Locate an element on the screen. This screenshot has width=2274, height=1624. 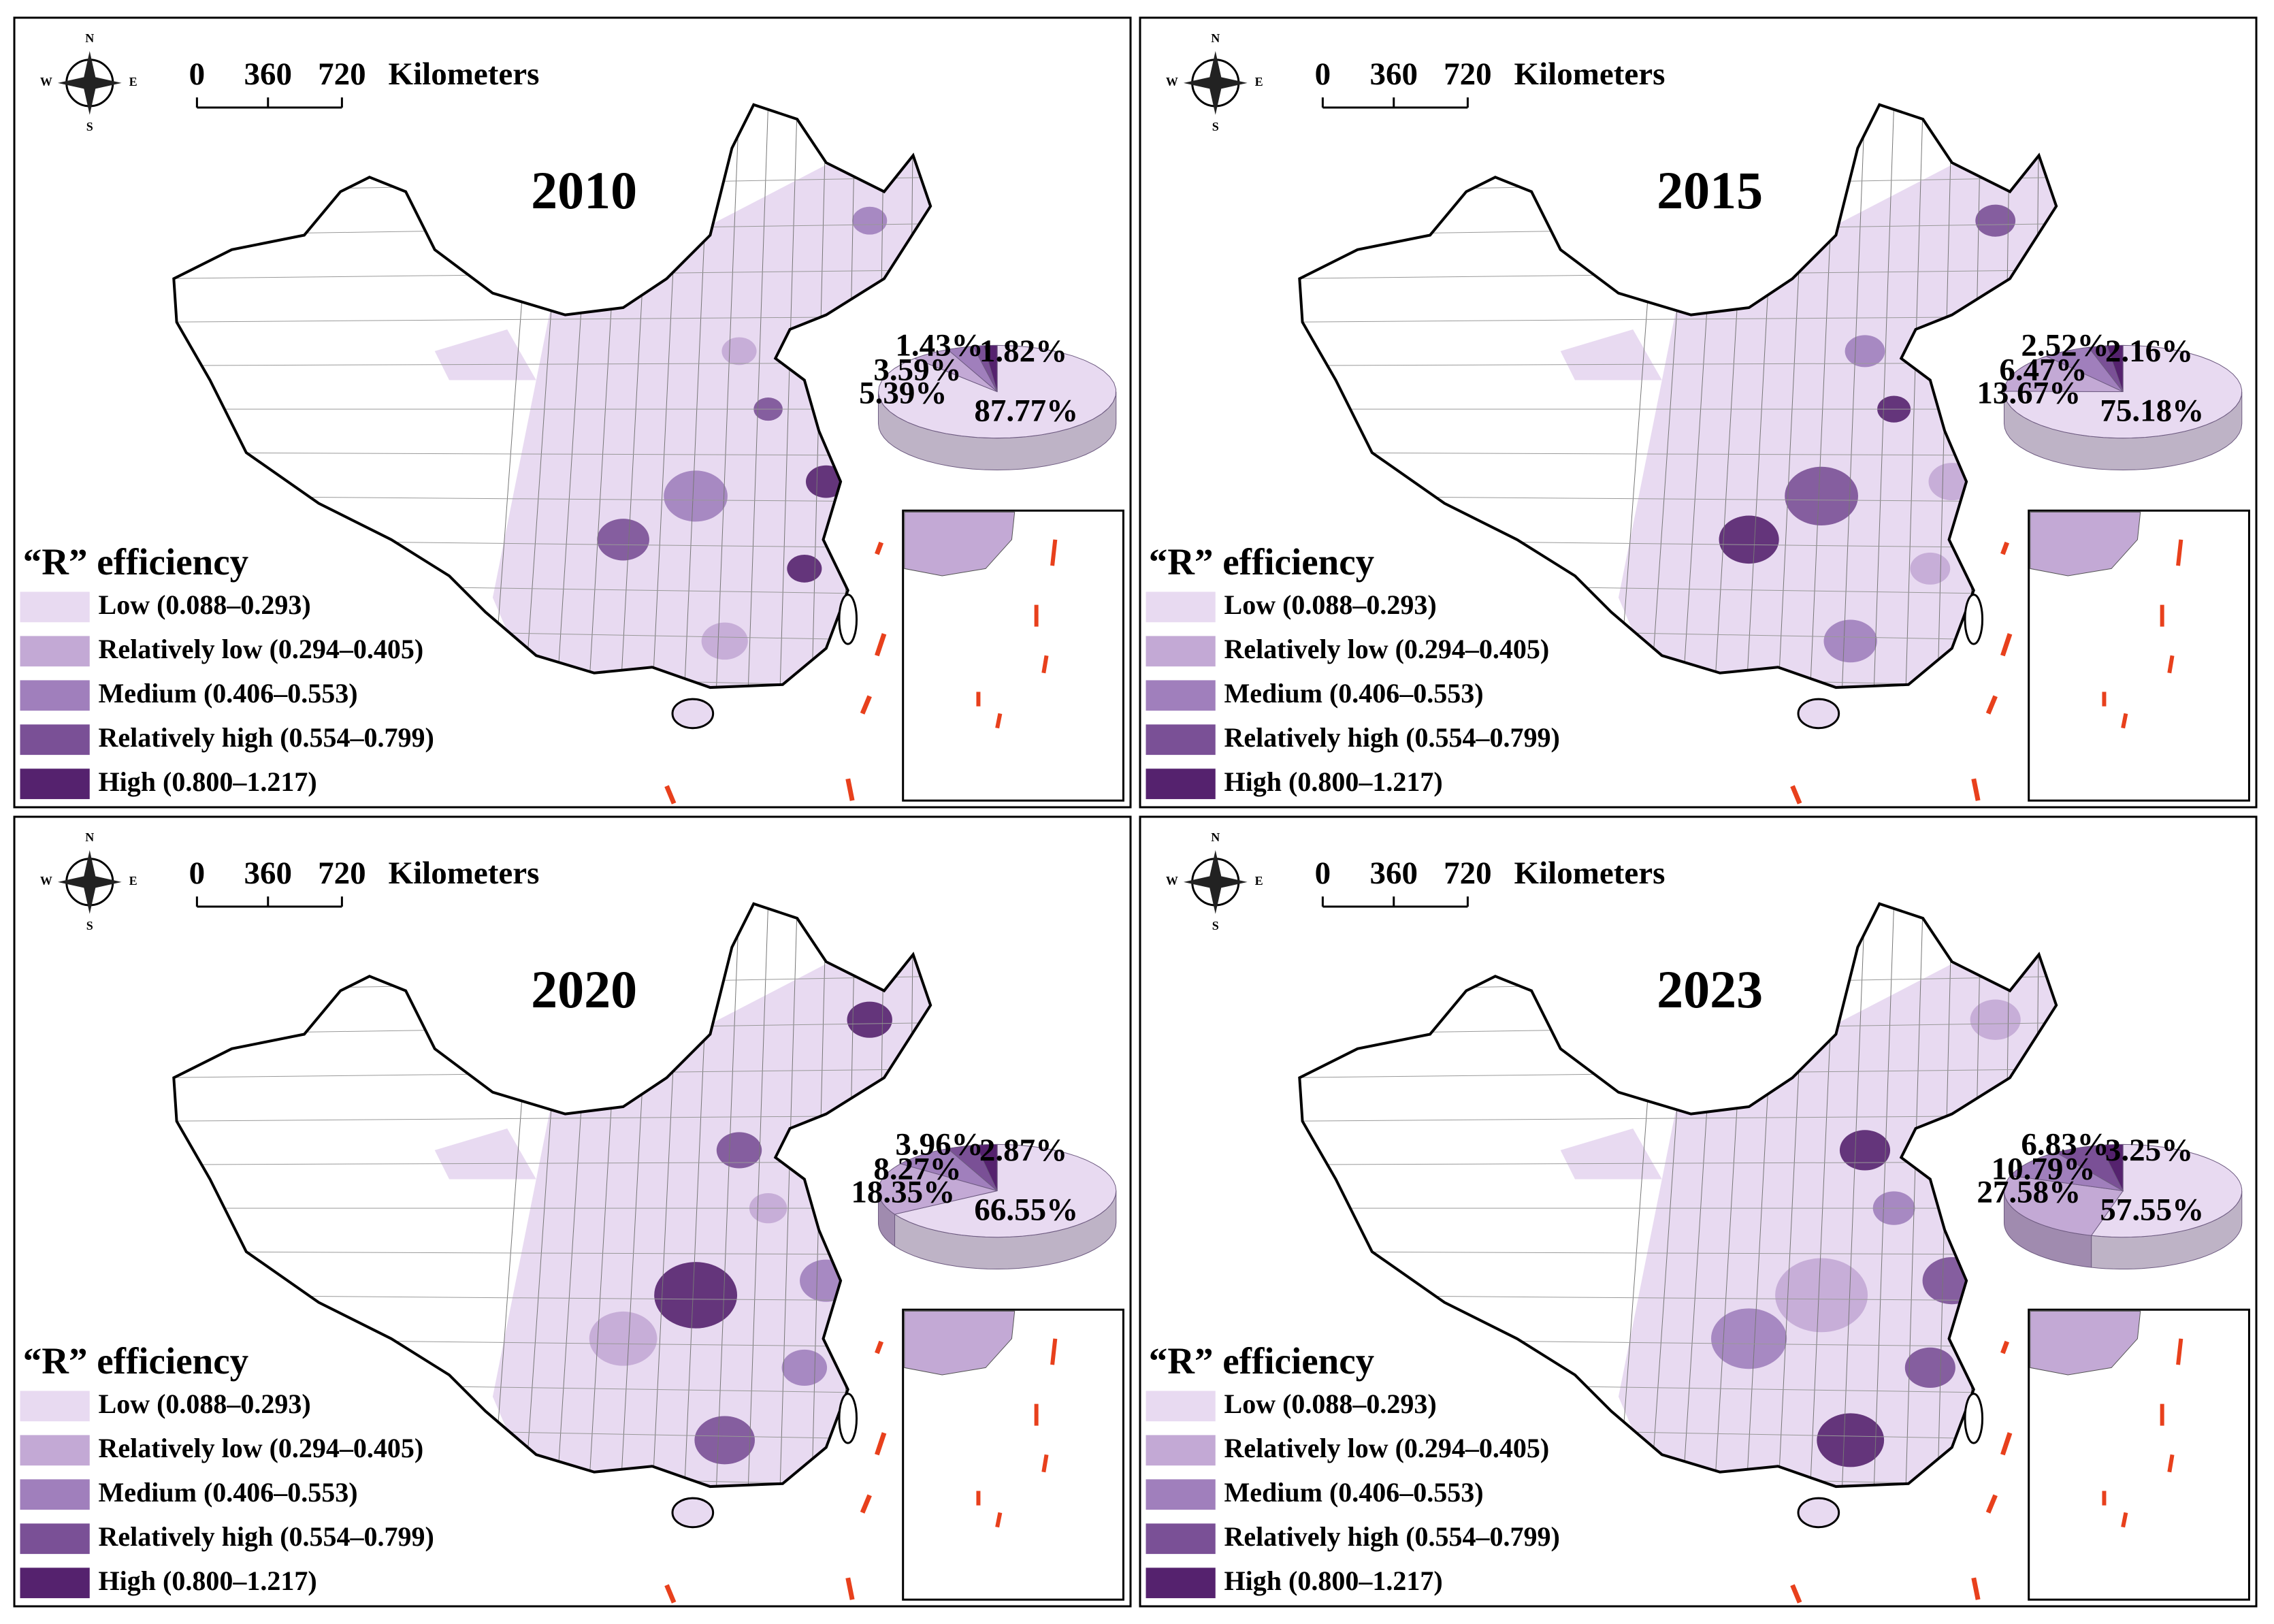
map-title: 2020 is located at coordinates (584, 989).